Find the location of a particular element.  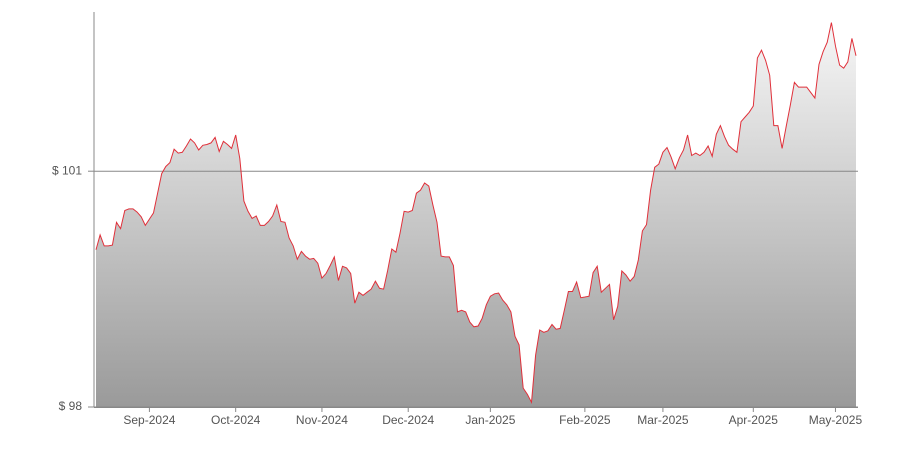

y-tick-label: $ 98 is located at coordinates (71, 406).